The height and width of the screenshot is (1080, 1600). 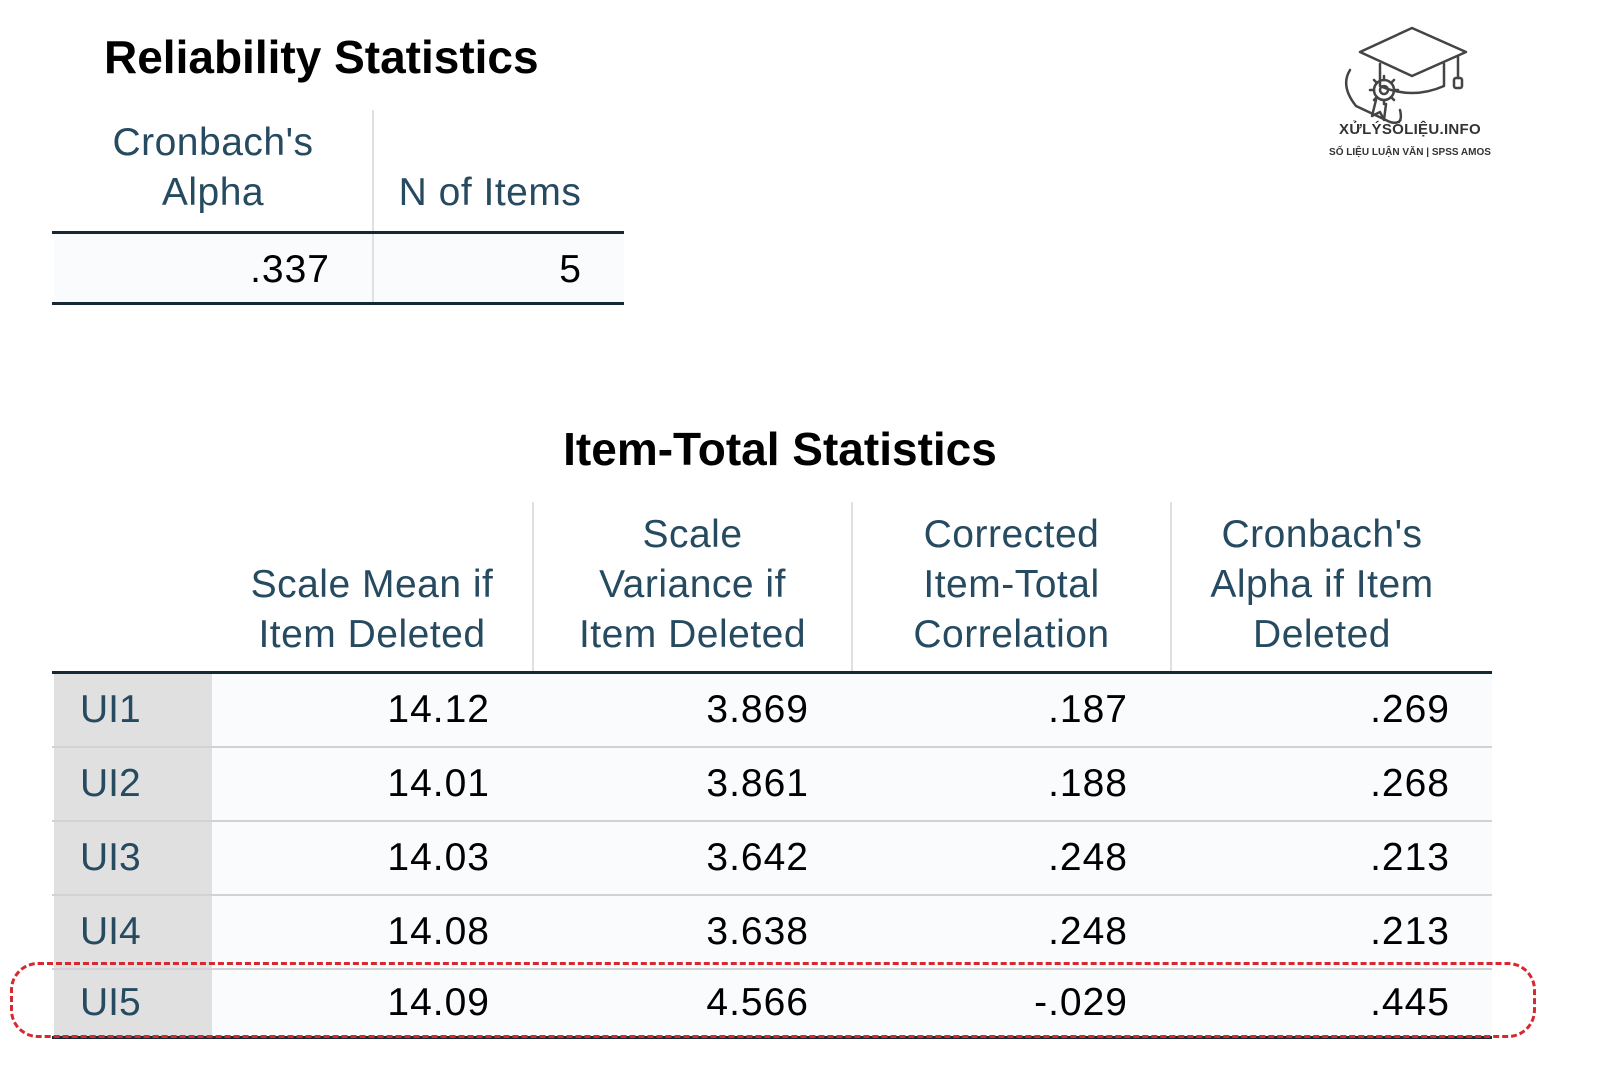 I want to click on scale-variance-value: 3.638, so click(x=757, y=931).